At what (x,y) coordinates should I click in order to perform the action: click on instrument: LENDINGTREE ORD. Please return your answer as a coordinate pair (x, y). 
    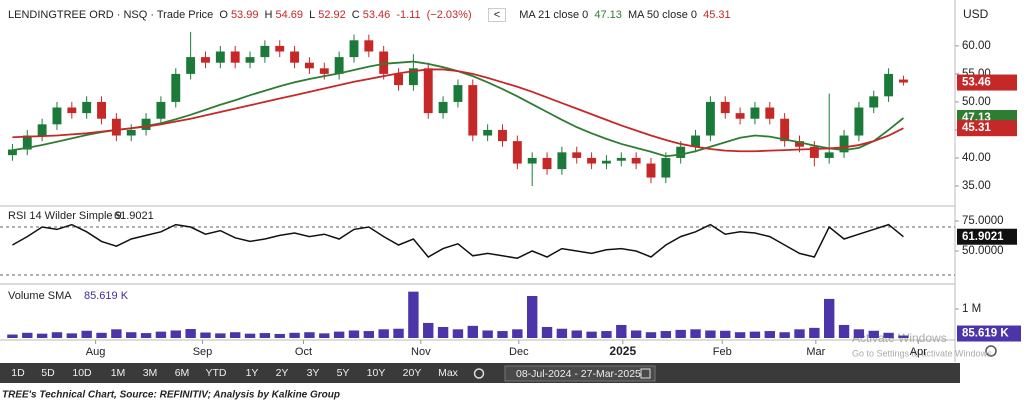
    Looking at the image, I should click on (61, 15).